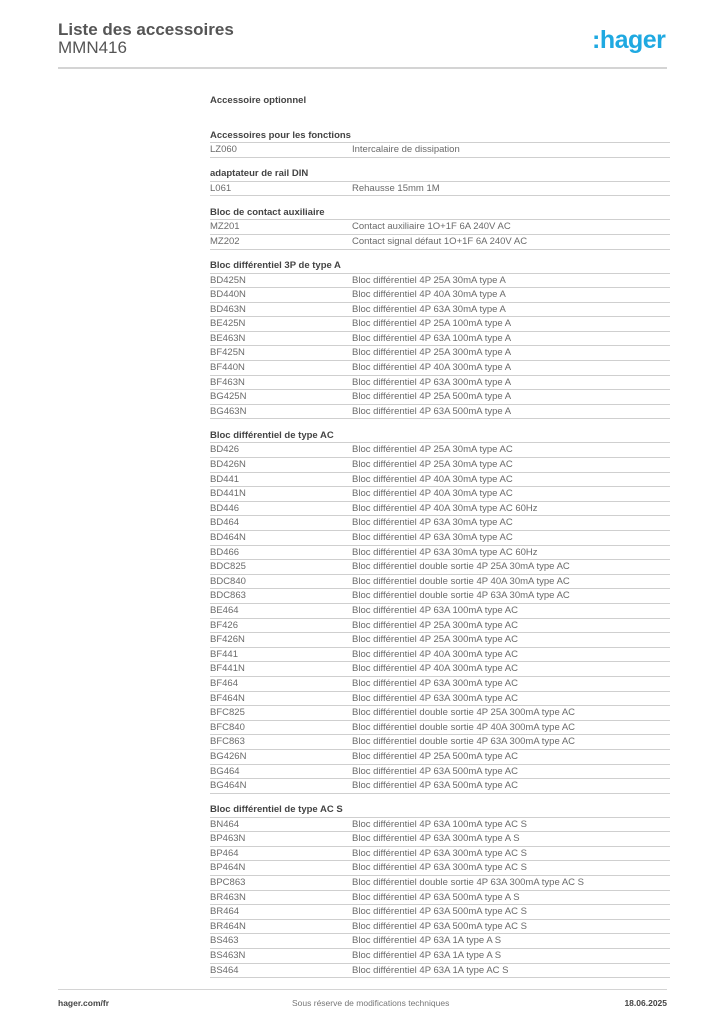 The image size is (724, 1024). Describe the element at coordinates (429, 309) in the screenshot. I see `product-description-cell: Bloc différentiel 4P 63A 30mA type A` at that location.